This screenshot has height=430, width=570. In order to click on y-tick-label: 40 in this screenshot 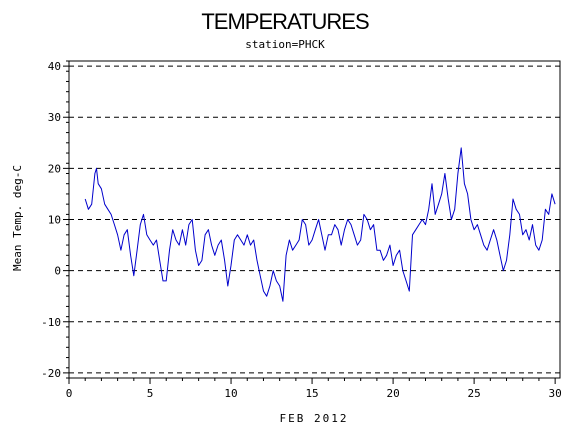, I will do `click(54, 66)`.